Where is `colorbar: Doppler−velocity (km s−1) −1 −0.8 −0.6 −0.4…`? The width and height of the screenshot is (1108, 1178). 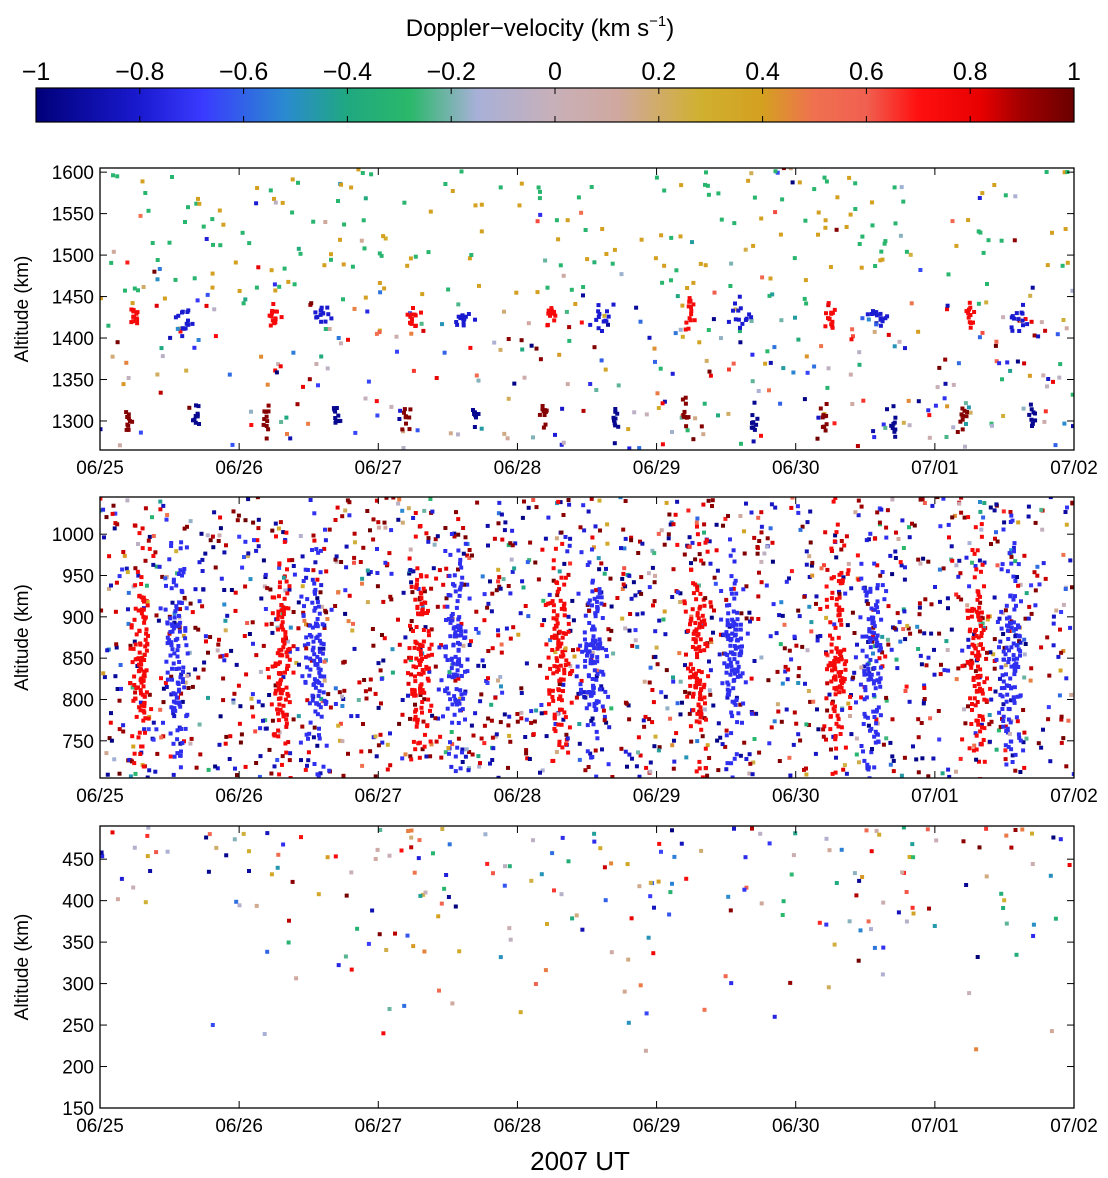
colorbar: Doppler−velocity (km s−1) −1 −0.8 −0.6 −0.4… is located at coordinates (551, 68).